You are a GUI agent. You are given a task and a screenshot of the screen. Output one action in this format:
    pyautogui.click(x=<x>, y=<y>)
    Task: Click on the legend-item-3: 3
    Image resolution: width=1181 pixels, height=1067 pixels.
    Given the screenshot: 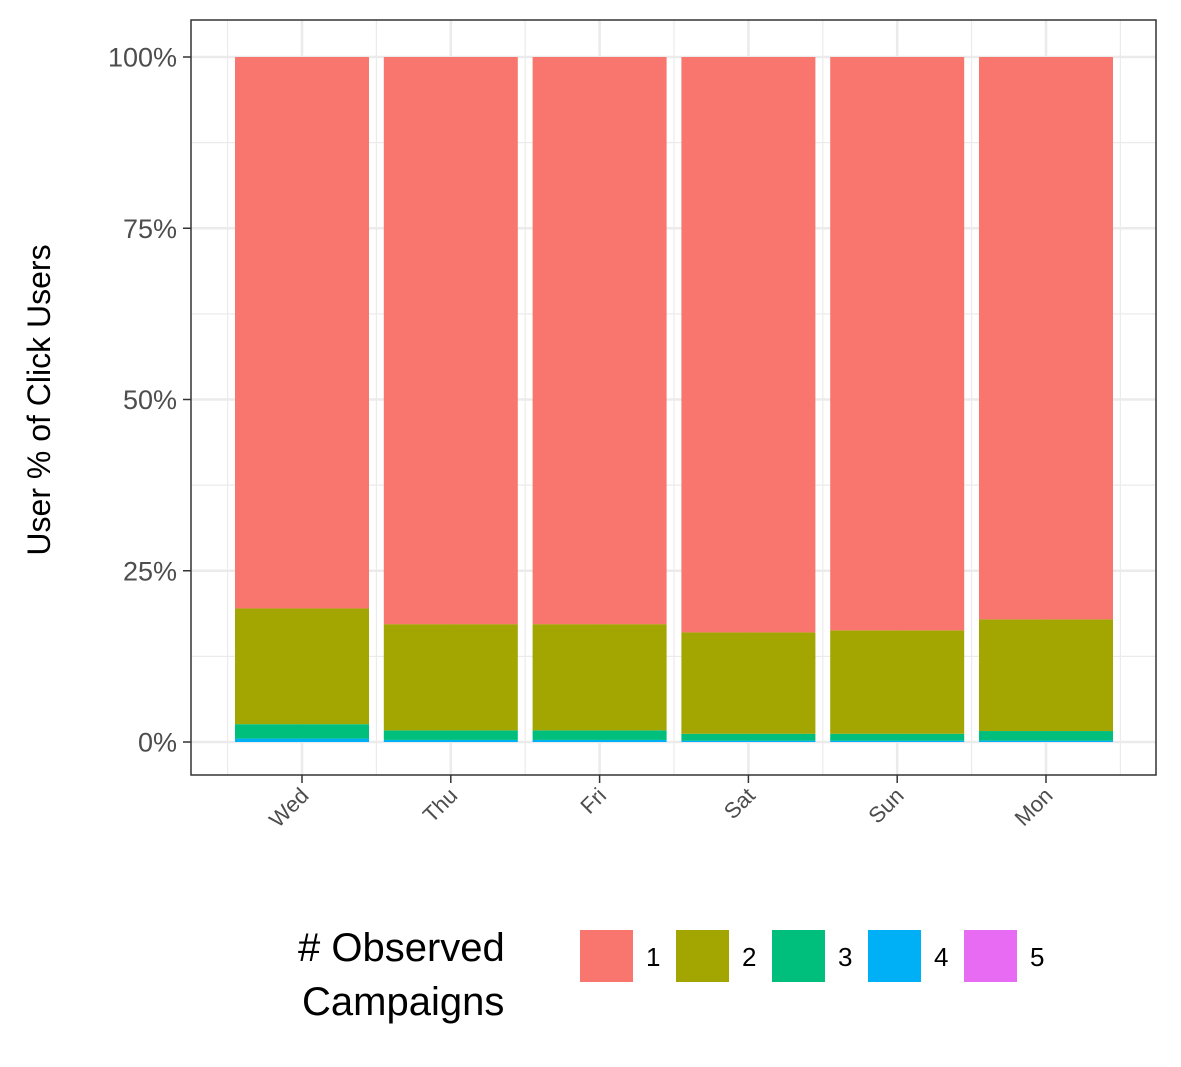 What is the action you would take?
    pyautogui.click(x=812, y=956)
    